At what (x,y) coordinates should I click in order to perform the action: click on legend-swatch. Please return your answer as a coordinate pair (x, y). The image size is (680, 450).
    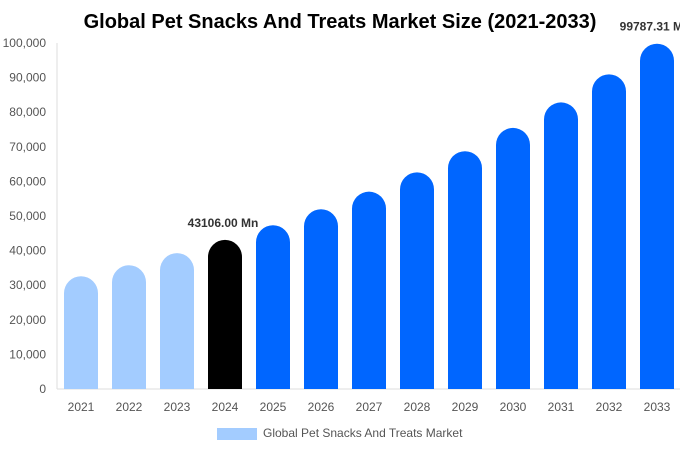
    Looking at the image, I should click on (237, 434).